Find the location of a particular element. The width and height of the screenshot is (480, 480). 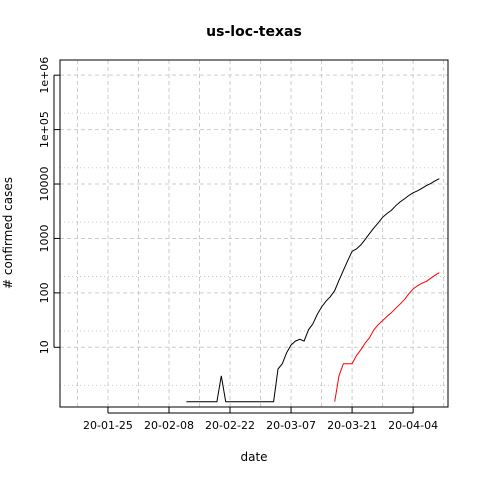

y-axis: 10 100 1000 10000 1e+05 1e+06 is located at coordinates (49, 205).